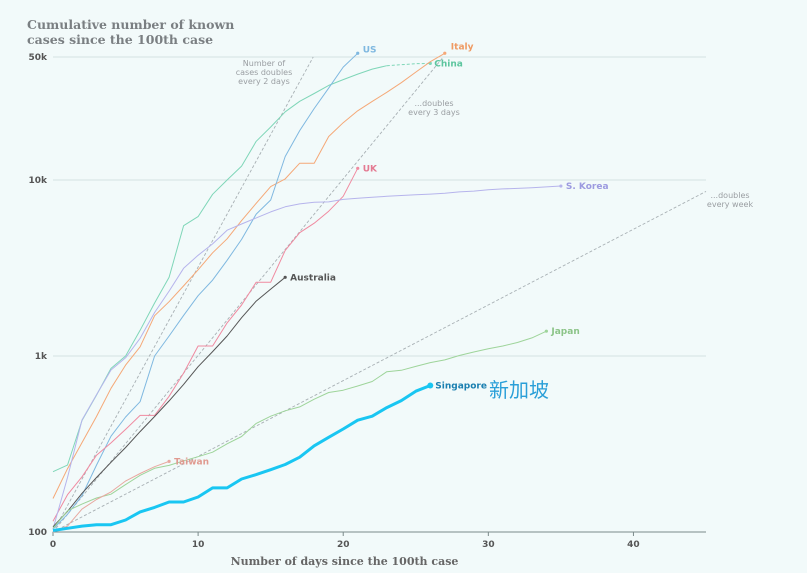 The width and height of the screenshot is (807, 573). What do you see at coordinates (370, 169) in the screenshot?
I see `series-label: UK` at bounding box center [370, 169].